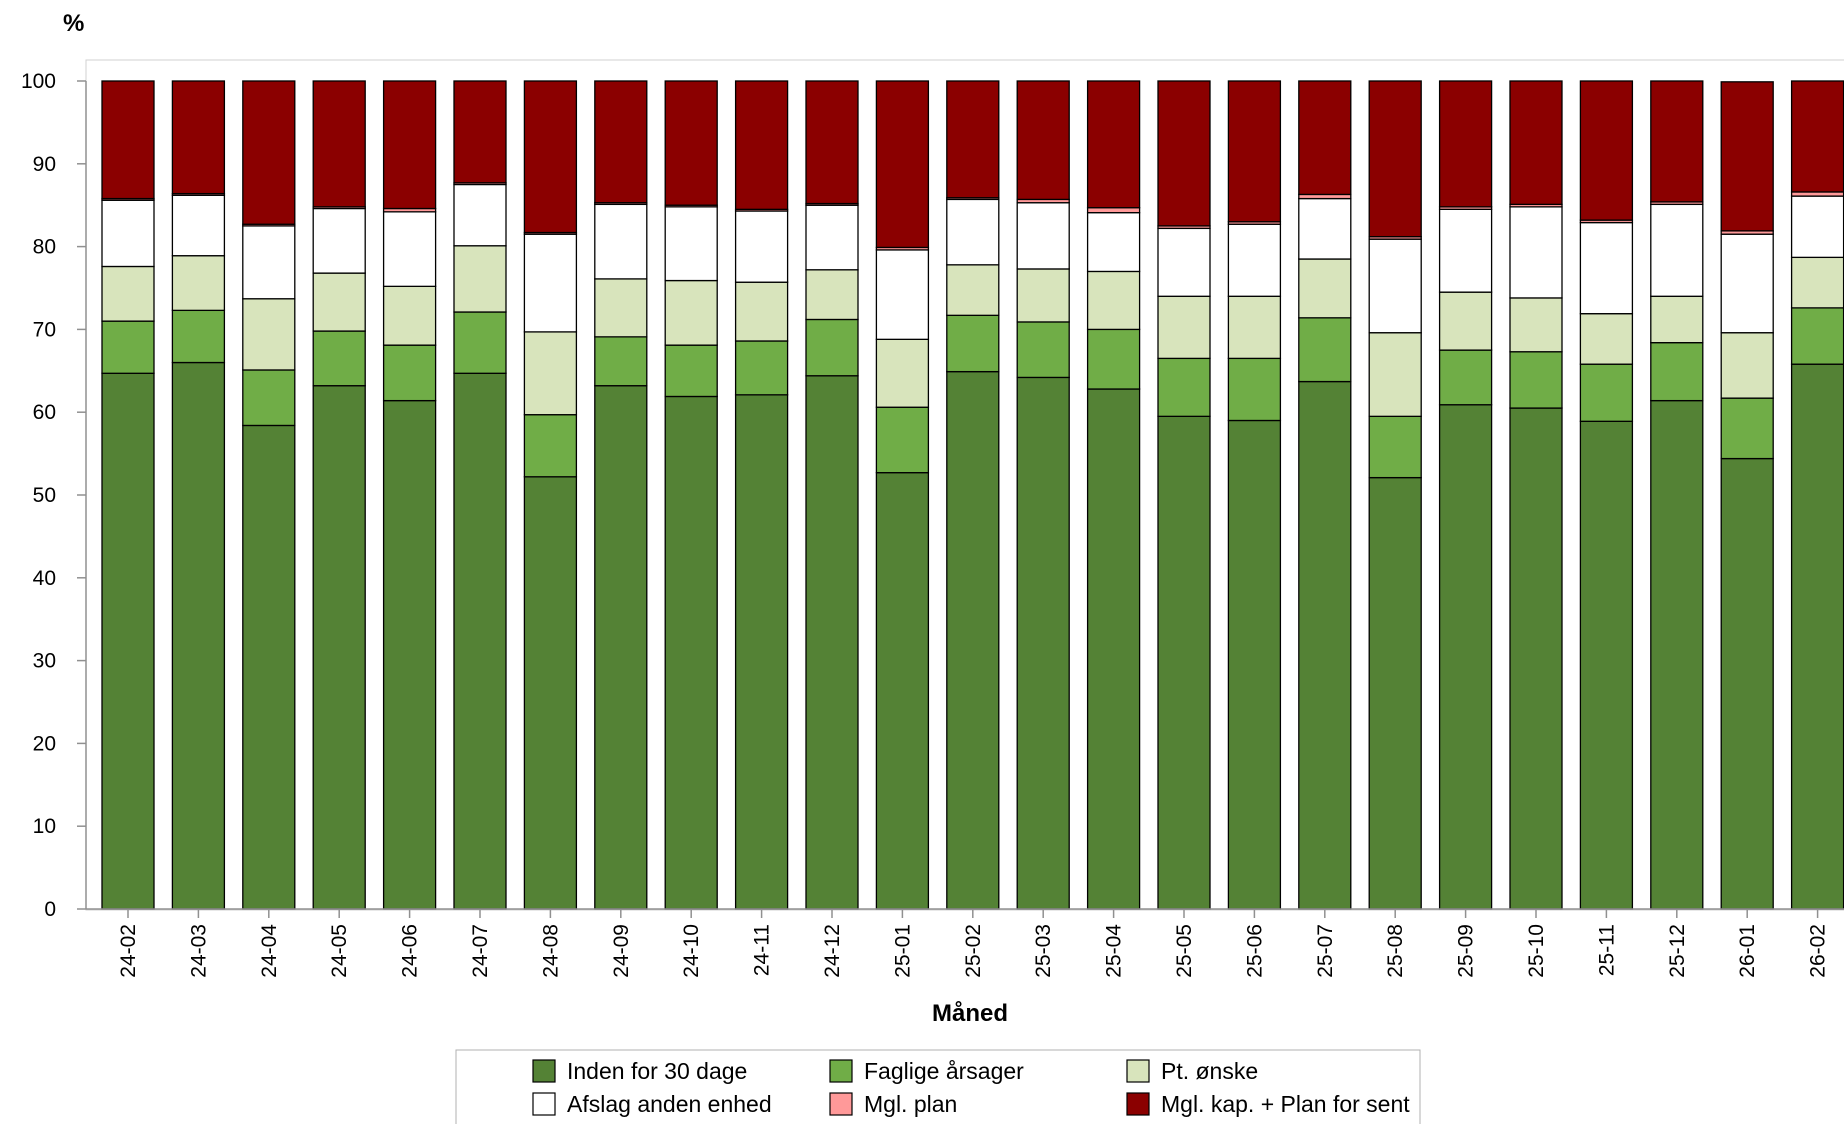  I want to click on legend-label: Afslag anden enhed, so click(669, 1104).